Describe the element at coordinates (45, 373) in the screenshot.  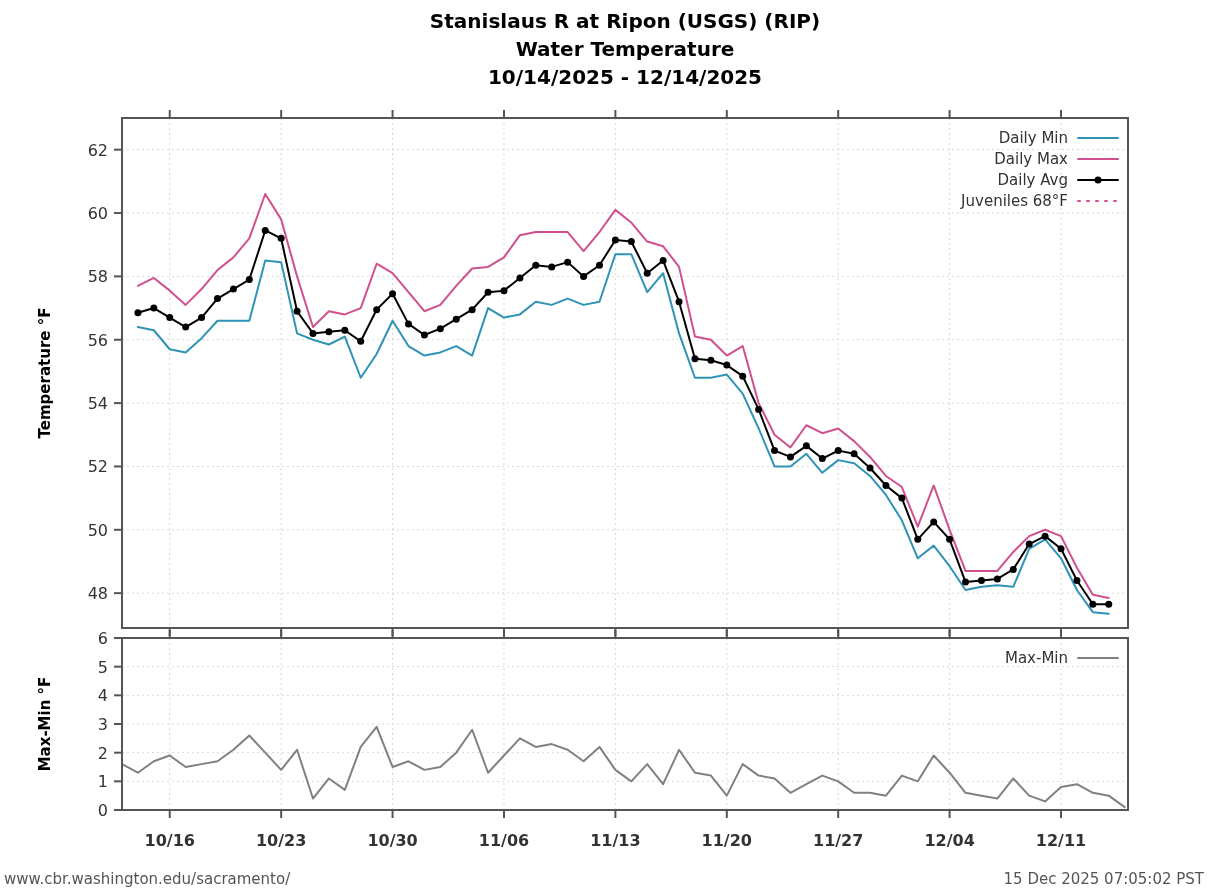
I see `y-axis-title: Temperature °F` at that location.